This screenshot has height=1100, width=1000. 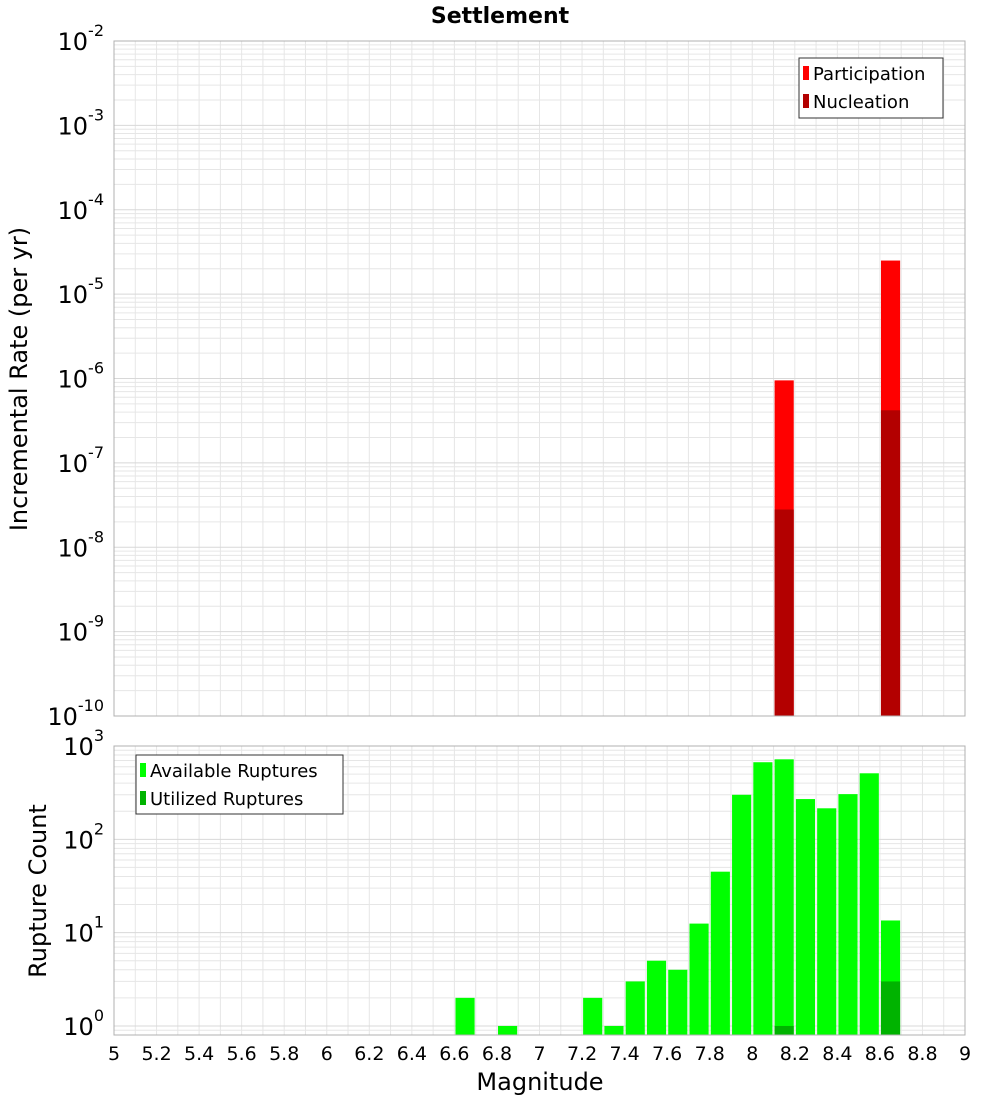 What do you see at coordinates (678, 897) in the screenshot?
I see `count-bars` at bounding box center [678, 897].